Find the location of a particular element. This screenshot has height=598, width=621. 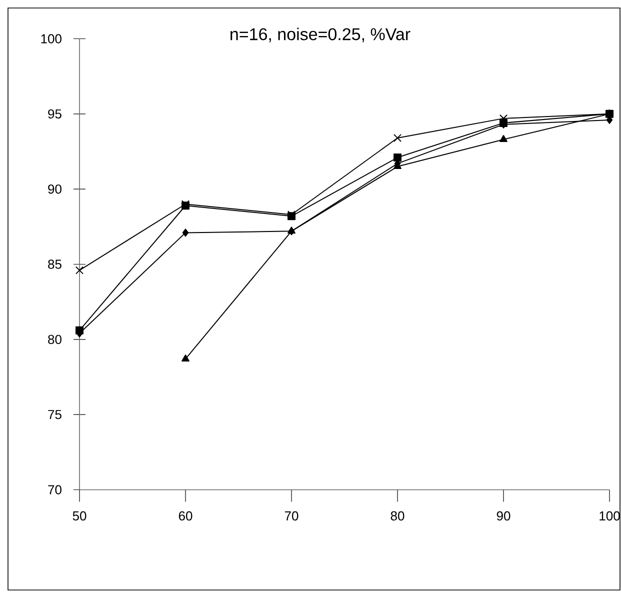

y-tick-label: 80 is located at coordinates (55, 339).